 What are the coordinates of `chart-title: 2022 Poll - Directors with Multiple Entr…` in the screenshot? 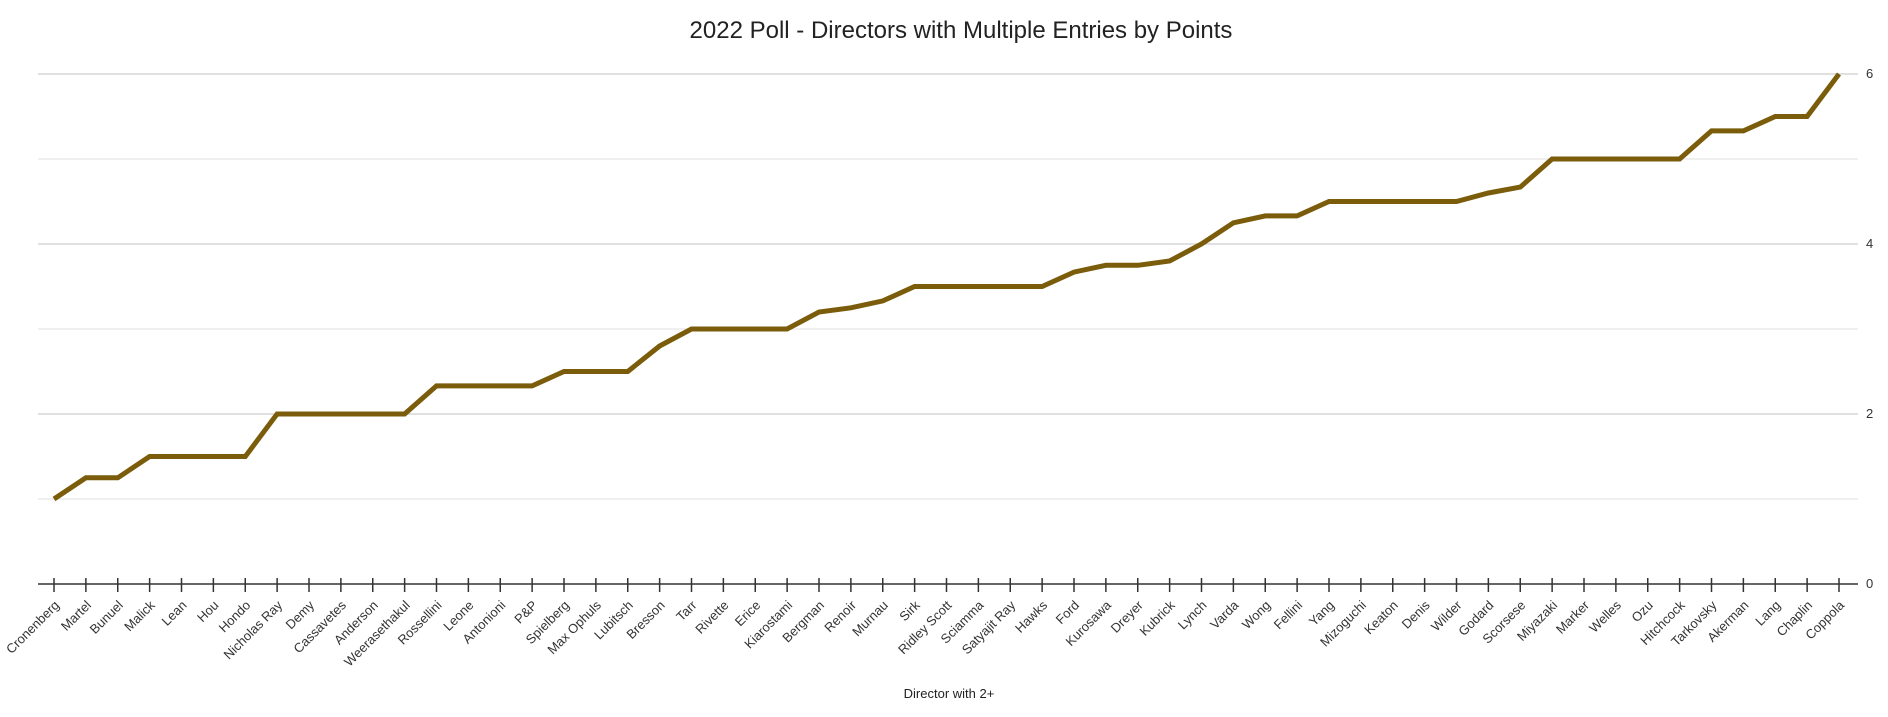 It's located at (961, 30).